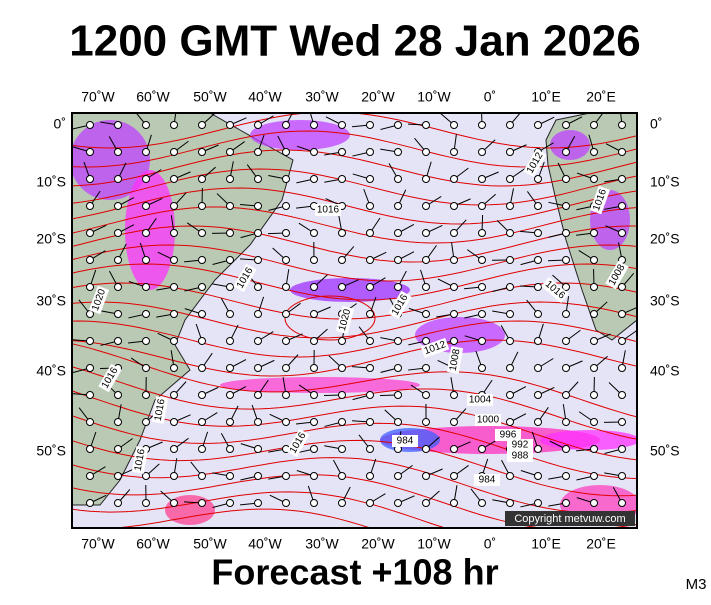  What do you see at coordinates (665, 182) in the screenshot?
I see `lat-label-right: 10˚S` at bounding box center [665, 182].